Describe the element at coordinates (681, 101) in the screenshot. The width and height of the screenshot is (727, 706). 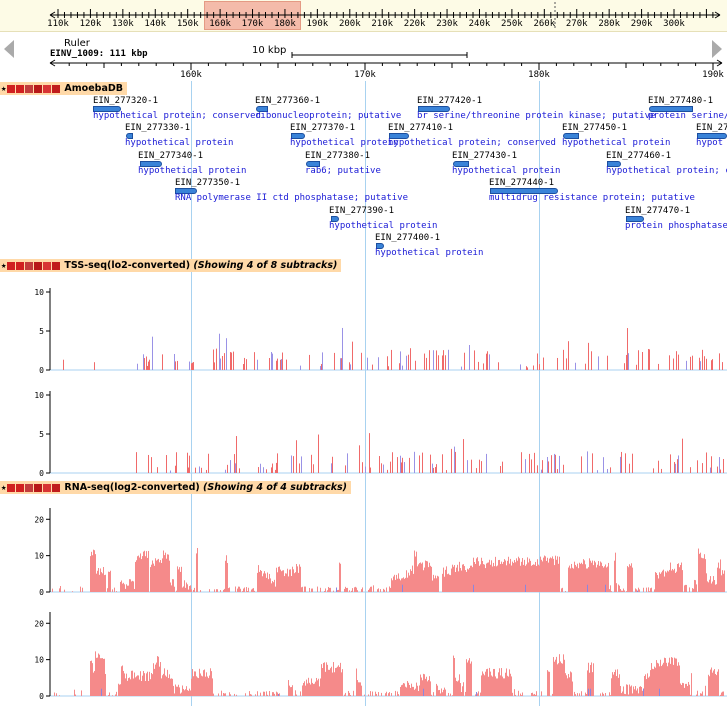
I see `gene-id-label: EIN_277480-1` at that location.